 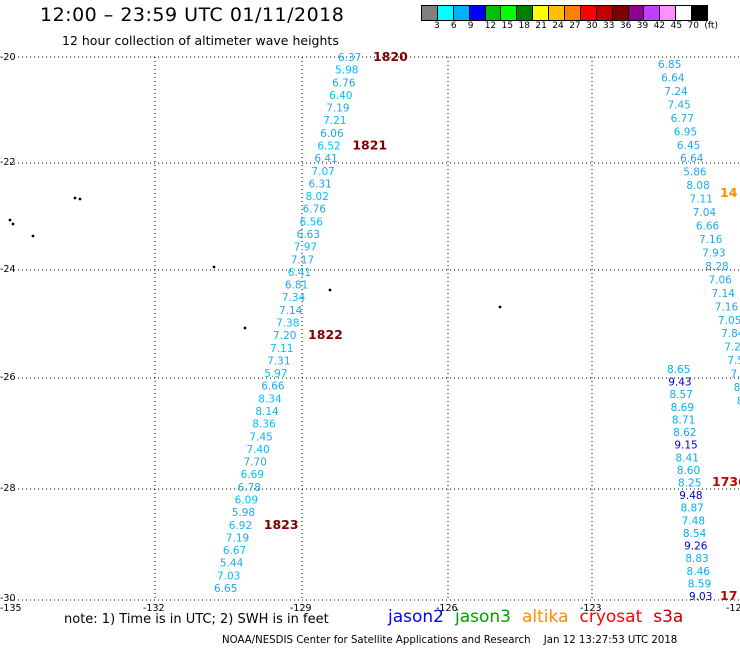 What do you see at coordinates (340, 96) in the screenshot?
I see `wave-height-value: 6.40` at bounding box center [340, 96].